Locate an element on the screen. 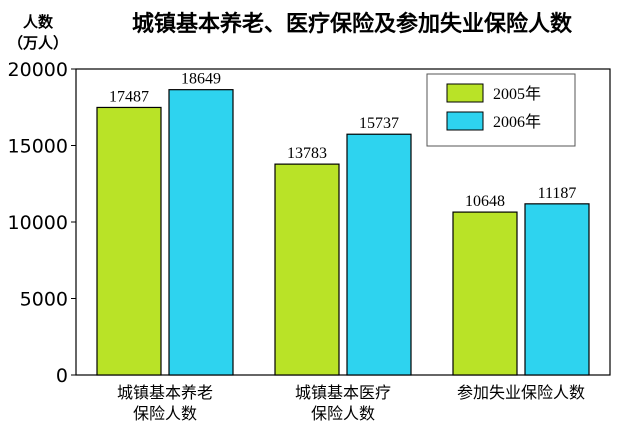 The width and height of the screenshot is (620, 433). chart-title: 城镇基本养老、医疗保险及参加失业保险人数 is located at coordinates (352, 24).